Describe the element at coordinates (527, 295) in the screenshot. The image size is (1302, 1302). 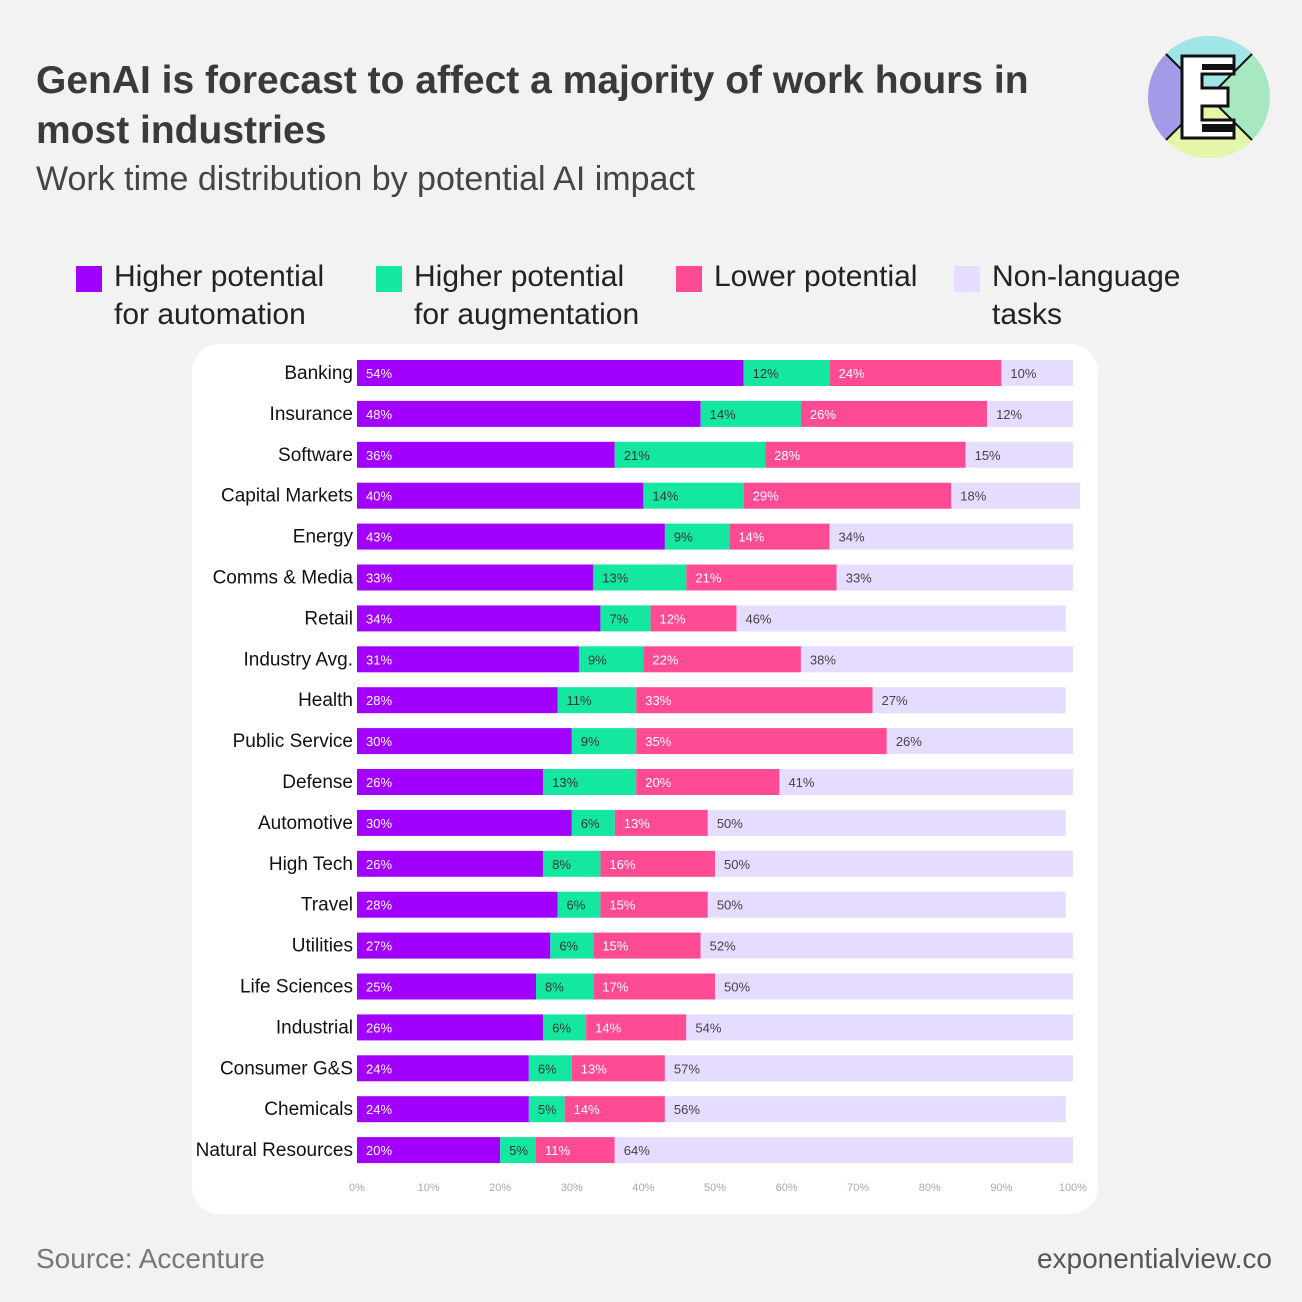
I see `legend-label: Higher potential for augmentation` at that location.